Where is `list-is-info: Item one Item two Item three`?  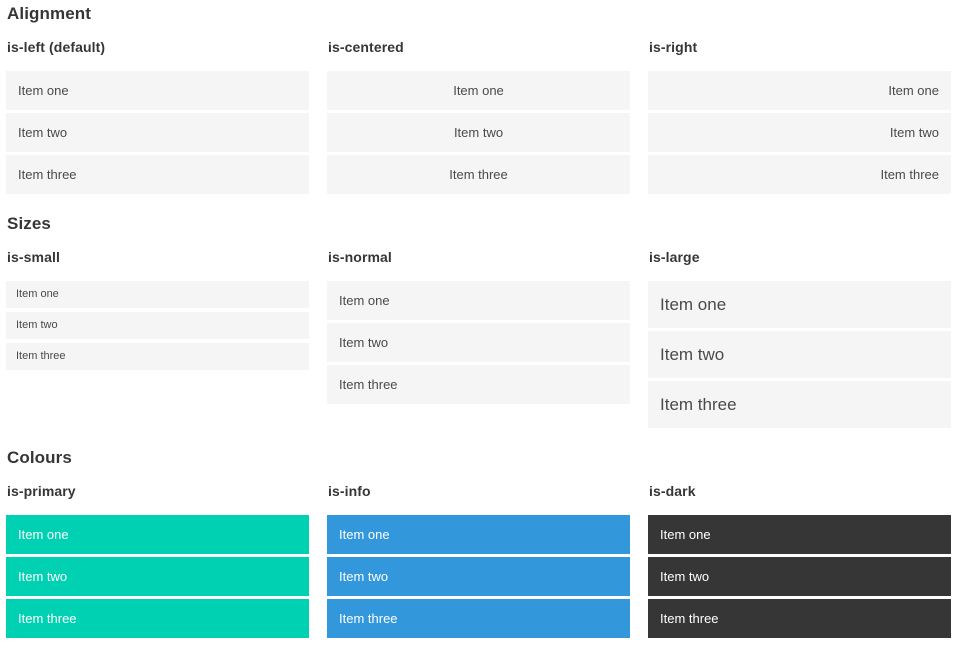
list-is-info: Item one Item two Item three is located at coordinates (478, 576).